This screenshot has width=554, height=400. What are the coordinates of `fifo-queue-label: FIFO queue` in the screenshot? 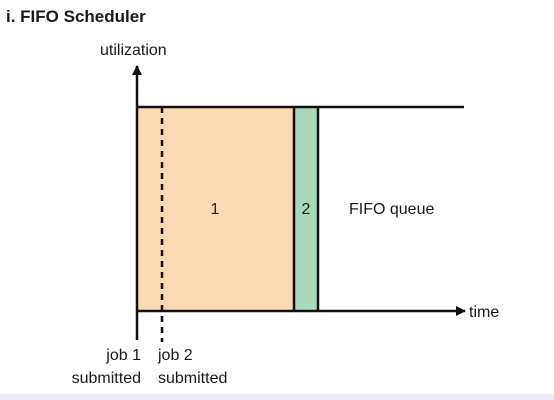 It's located at (391, 209).